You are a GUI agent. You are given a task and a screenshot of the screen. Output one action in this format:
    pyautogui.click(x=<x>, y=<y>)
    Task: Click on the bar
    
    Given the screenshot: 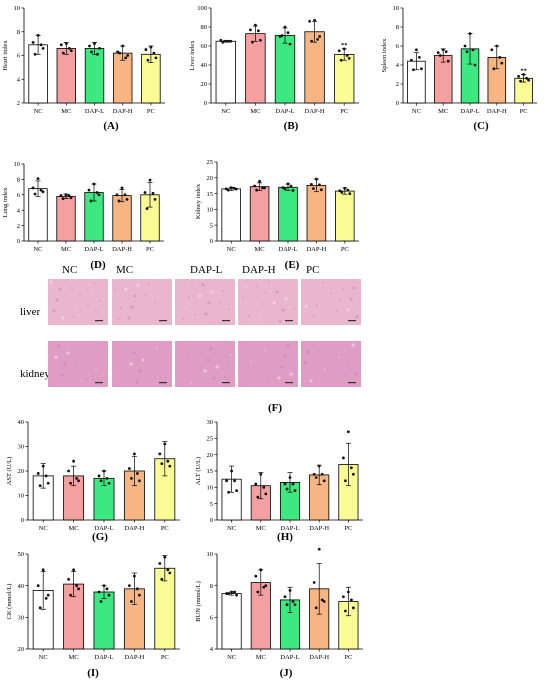 What is the action you would take?
    pyautogui.click(x=316, y=213)
    